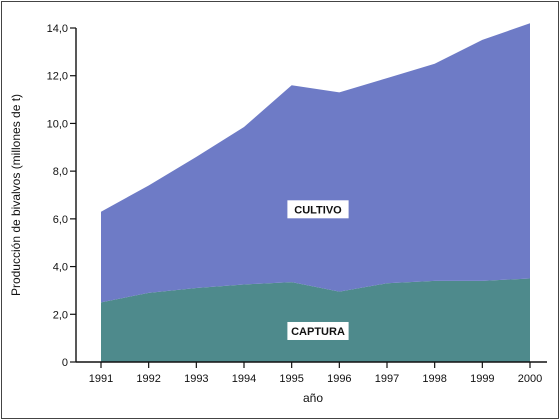  Describe the element at coordinates (530, 379) in the screenshot. I see `x-tick-label: 2000` at that location.